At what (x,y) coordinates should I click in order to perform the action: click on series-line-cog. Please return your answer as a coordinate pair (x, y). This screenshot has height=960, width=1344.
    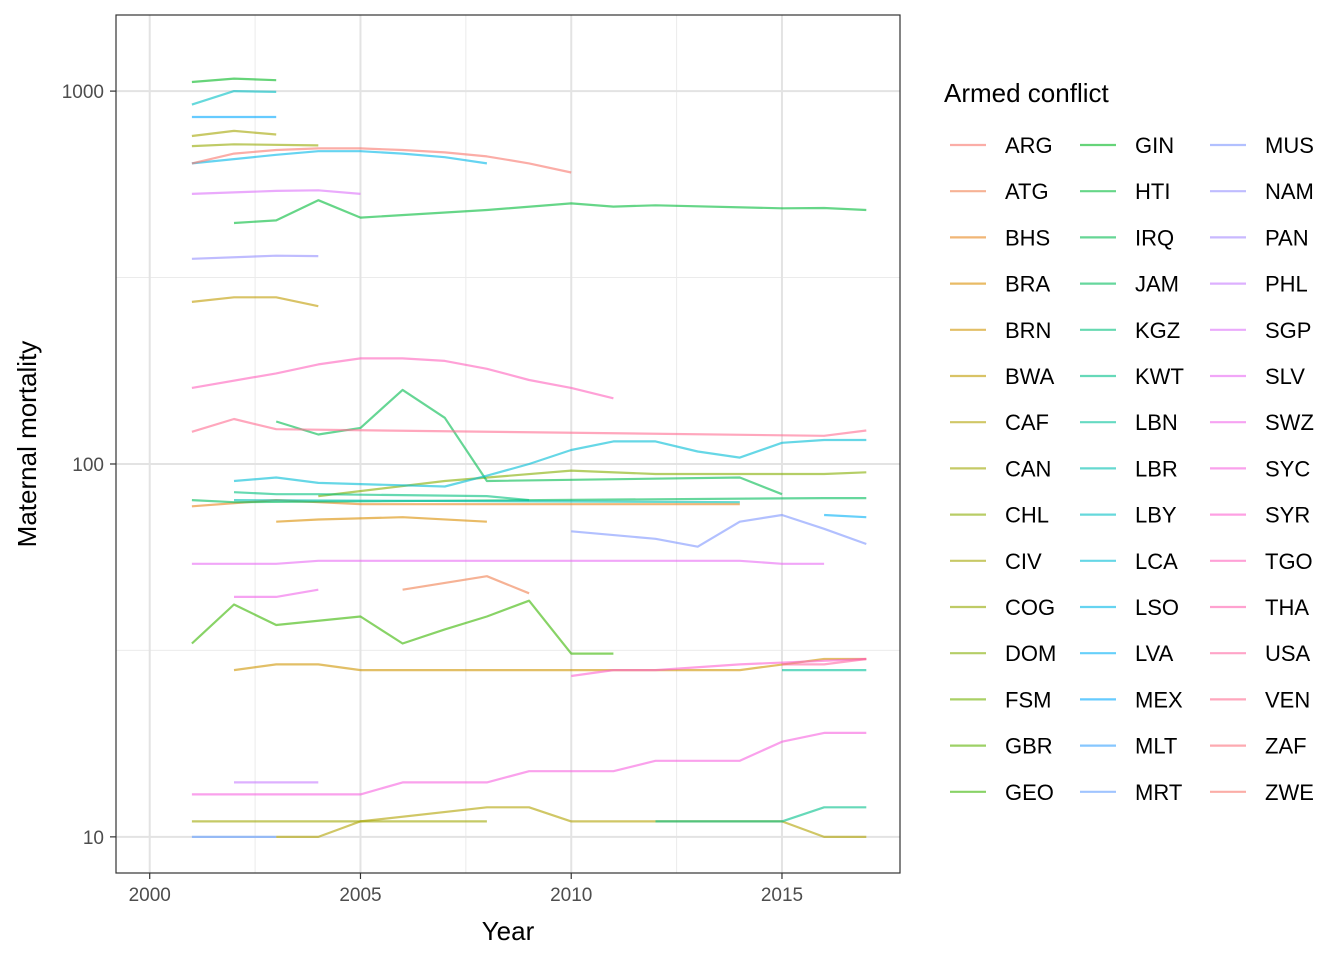
    Looking at the image, I should click on (255, 145).